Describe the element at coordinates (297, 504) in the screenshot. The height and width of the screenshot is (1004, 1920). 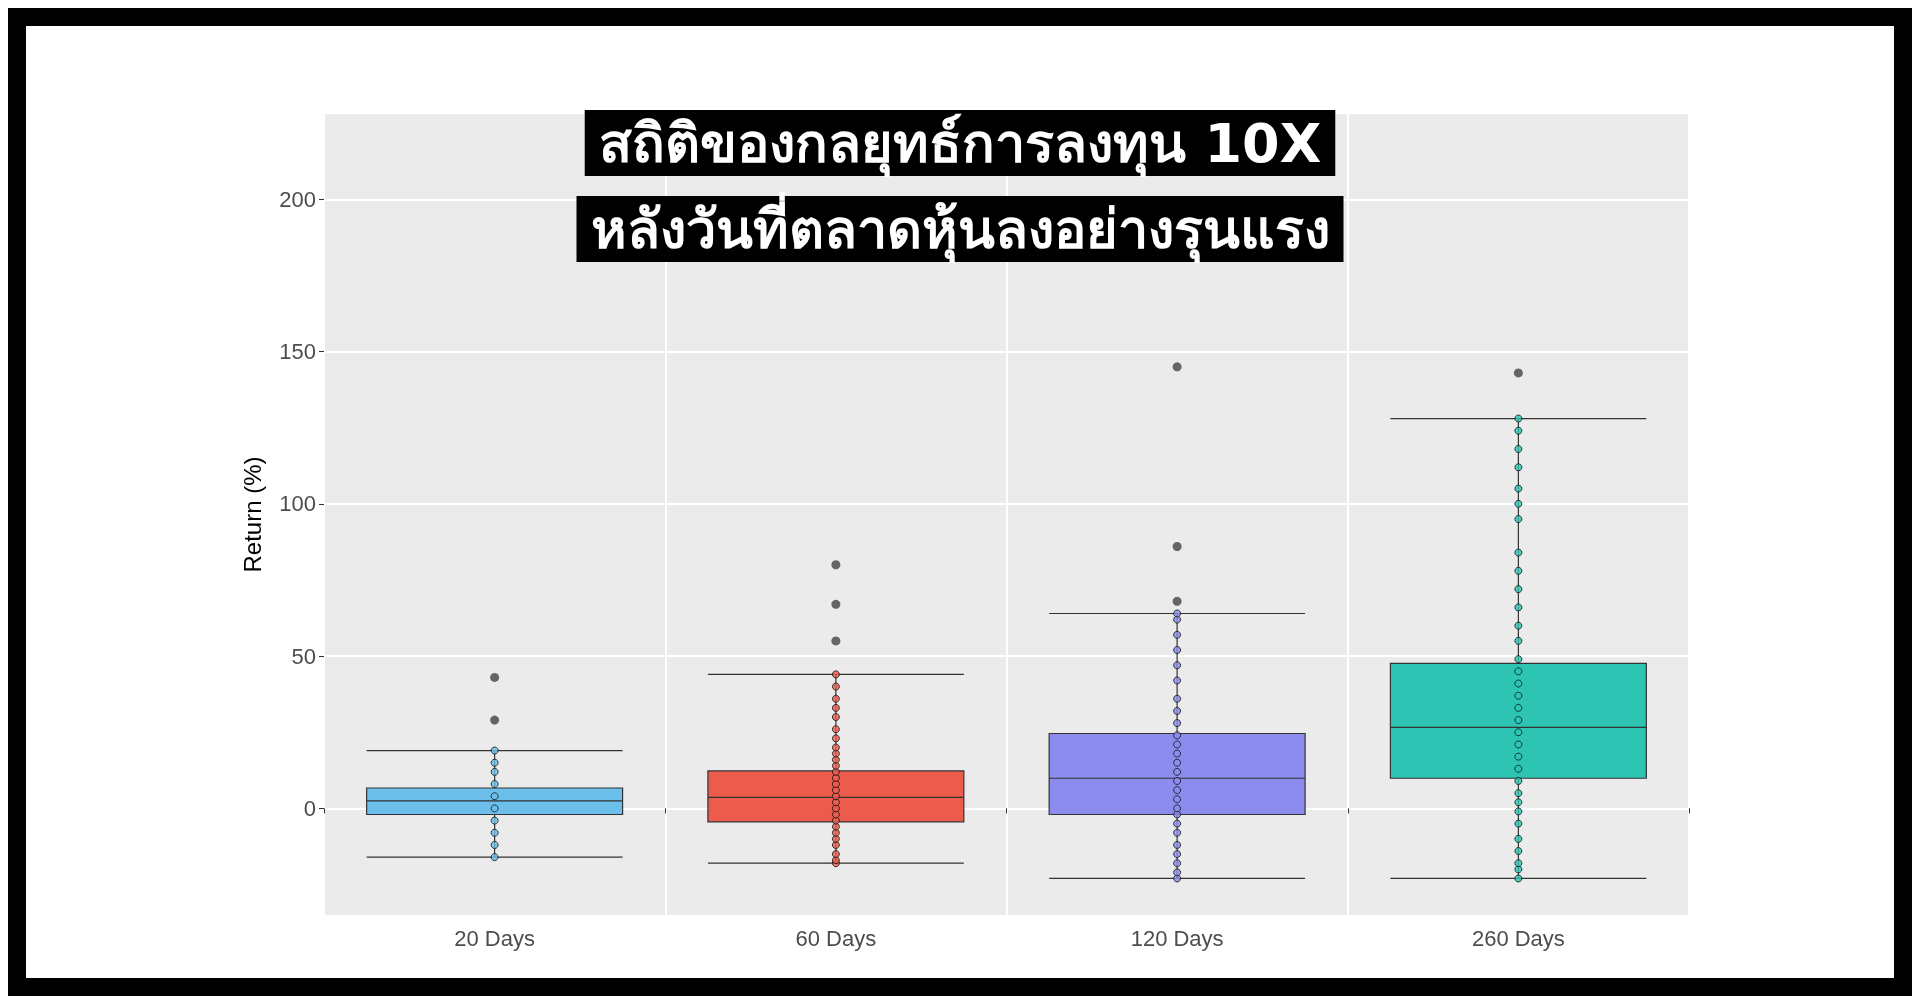
I see `y-tick-label: 100` at that location.